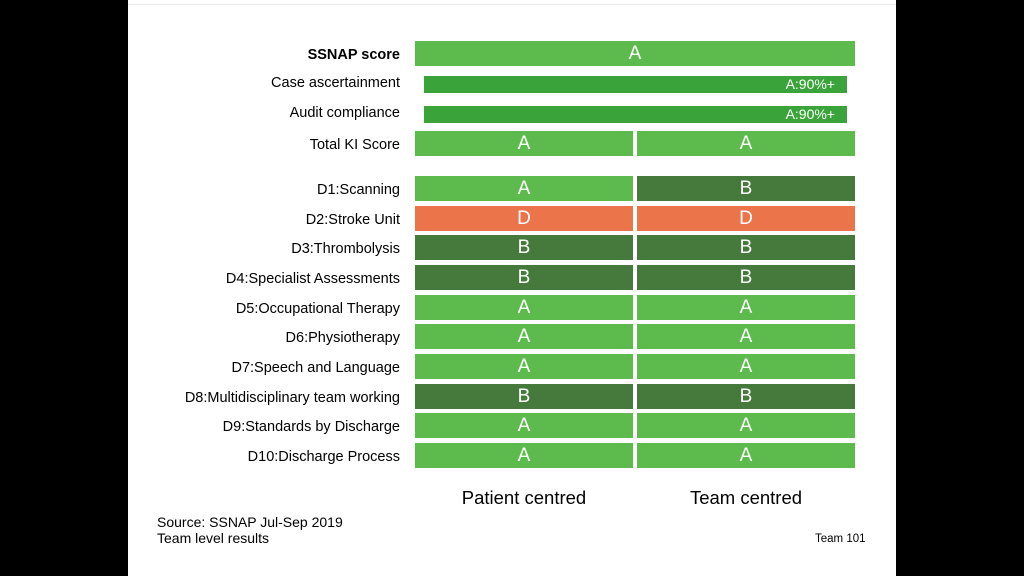  Describe the element at coordinates (353, 55) in the screenshot. I see `row-label-ssnap-score: SSNAP score` at that location.